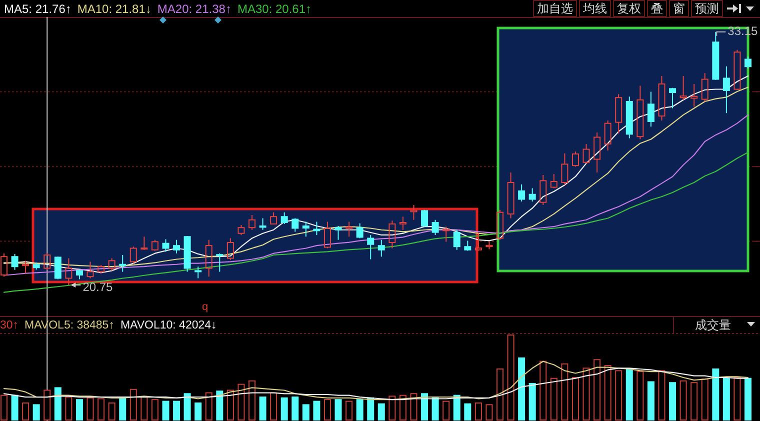 The image size is (760, 421). Describe the element at coordinates (707, 8) in the screenshot. I see `toolbar-button: 预测` at that location.